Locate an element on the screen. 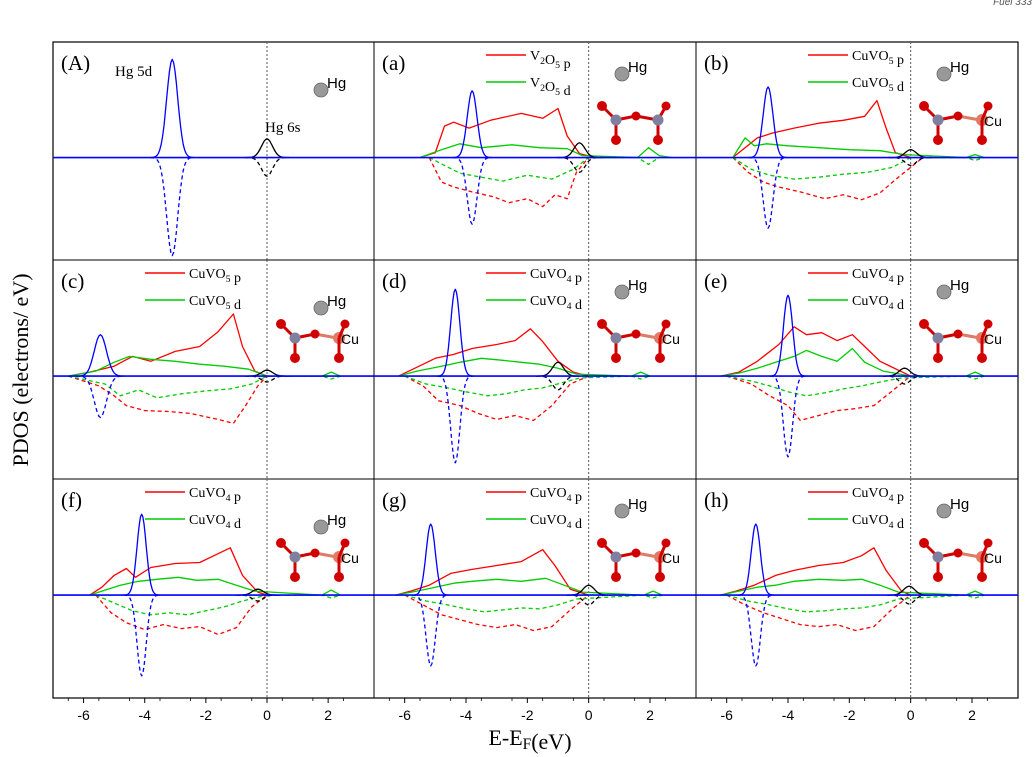 The image size is (1036, 757). hg6s-spin-up-line is located at coordinates (579, 150).